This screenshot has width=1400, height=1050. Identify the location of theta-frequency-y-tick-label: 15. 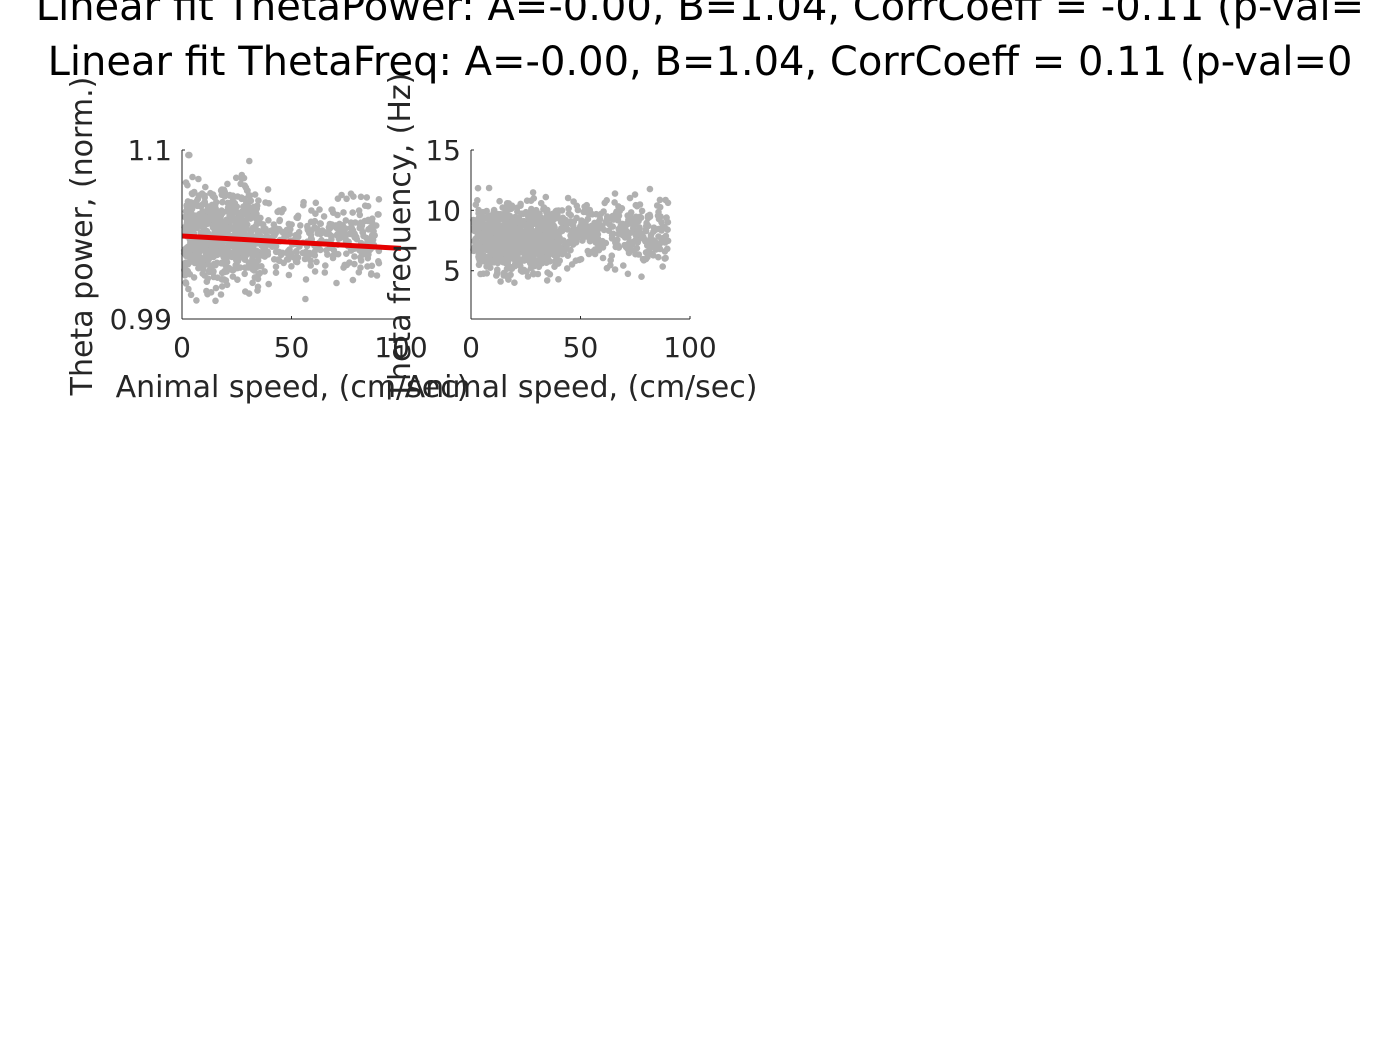
(443, 150).